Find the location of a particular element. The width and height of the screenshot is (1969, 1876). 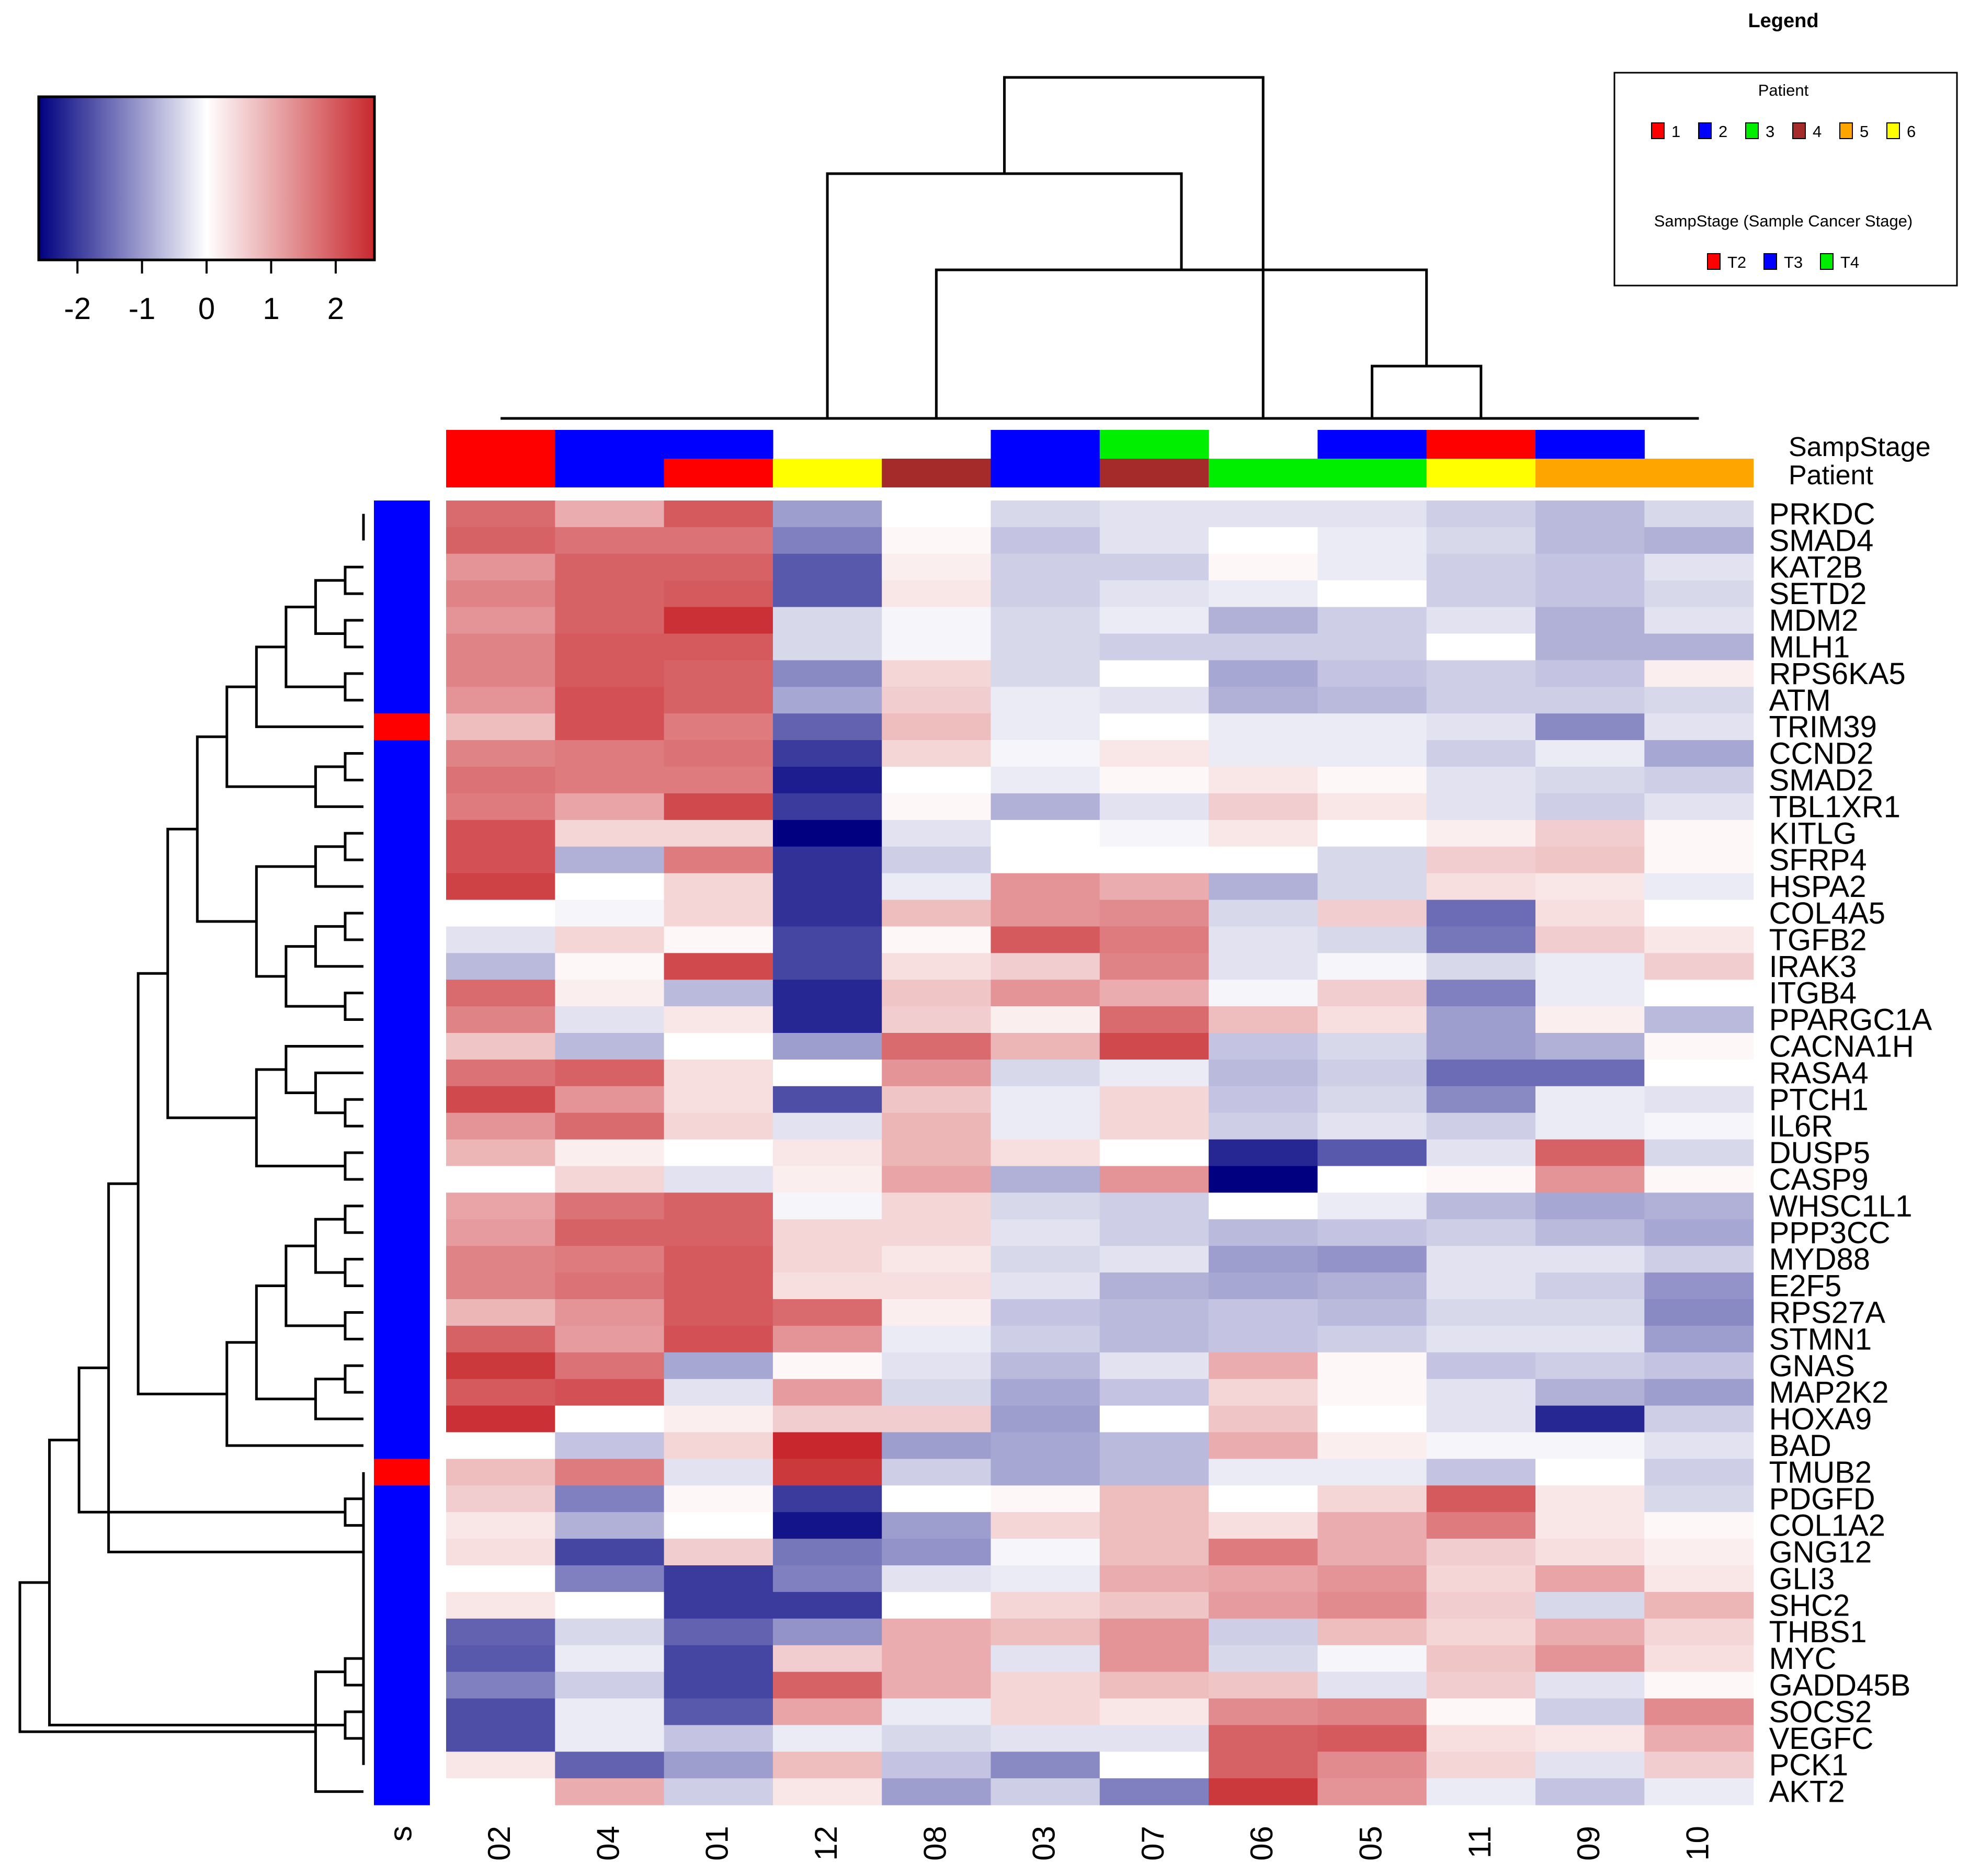

column-label: 01 is located at coordinates (718, 1844).